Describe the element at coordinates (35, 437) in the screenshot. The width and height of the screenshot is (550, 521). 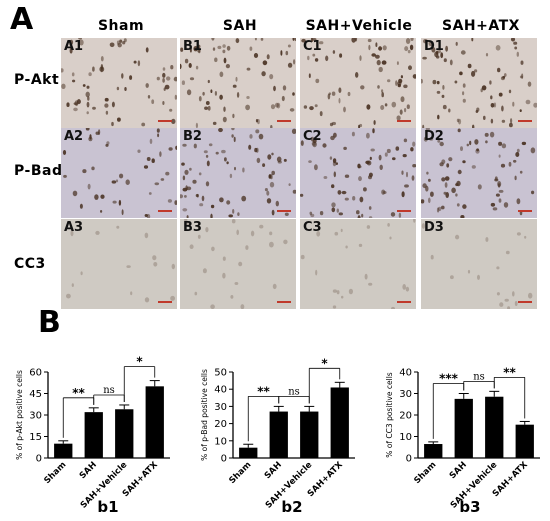
I see `y-tick-label: 15` at that location.